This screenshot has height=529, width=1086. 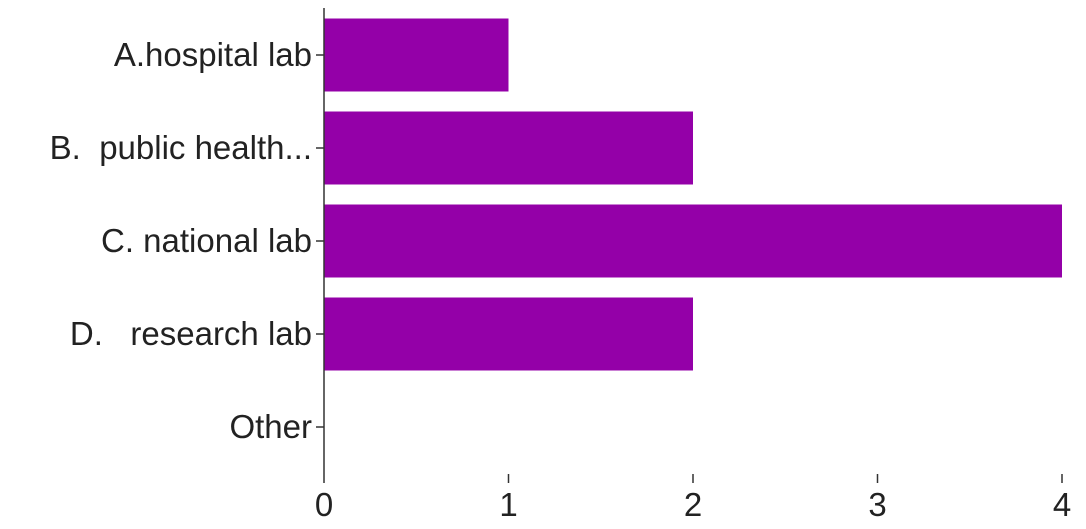 I want to click on category-label: D. research lab, so click(x=191, y=333).